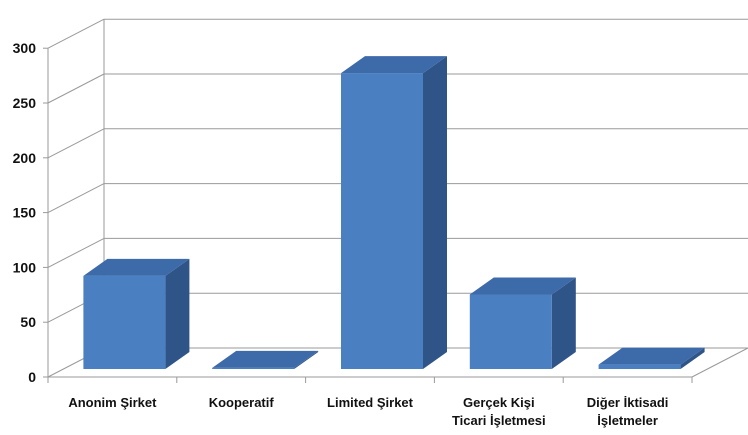  I want to click on category-label: Limited Şirket, so click(370, 402).